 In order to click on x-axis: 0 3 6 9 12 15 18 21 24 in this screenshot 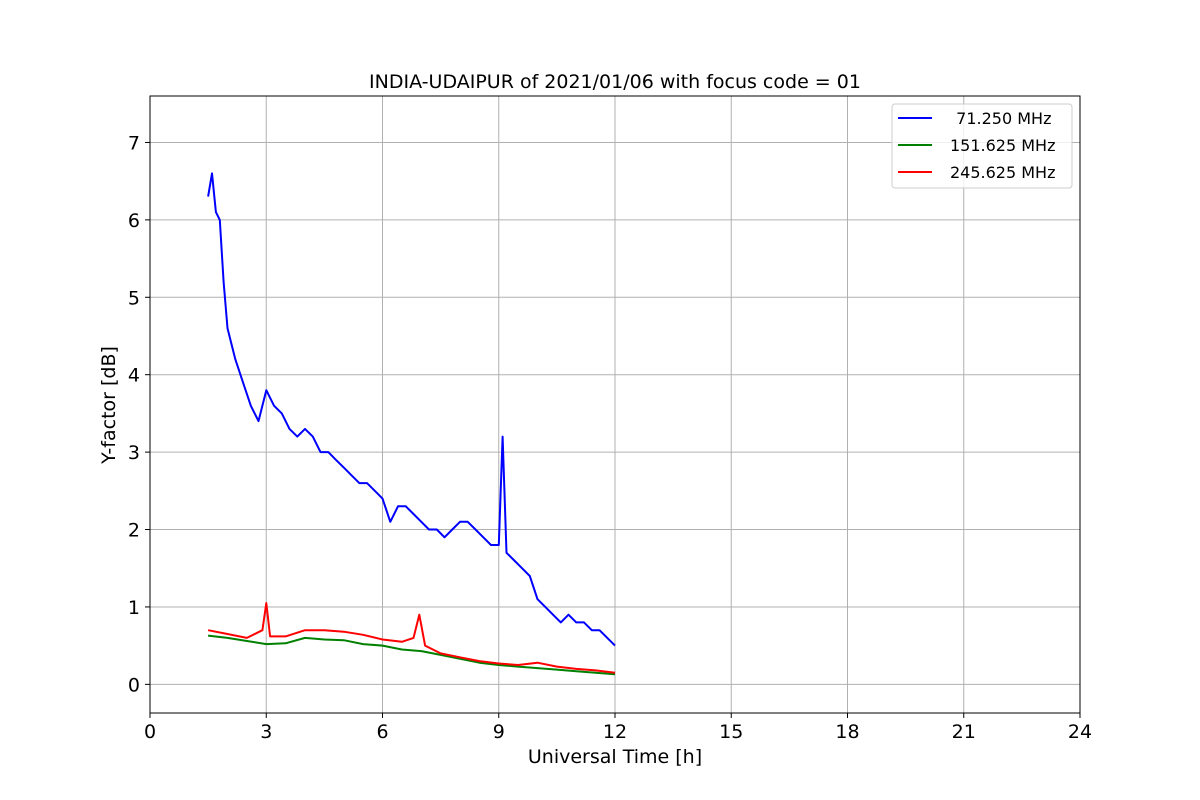, I will do `click(618, 728)`.